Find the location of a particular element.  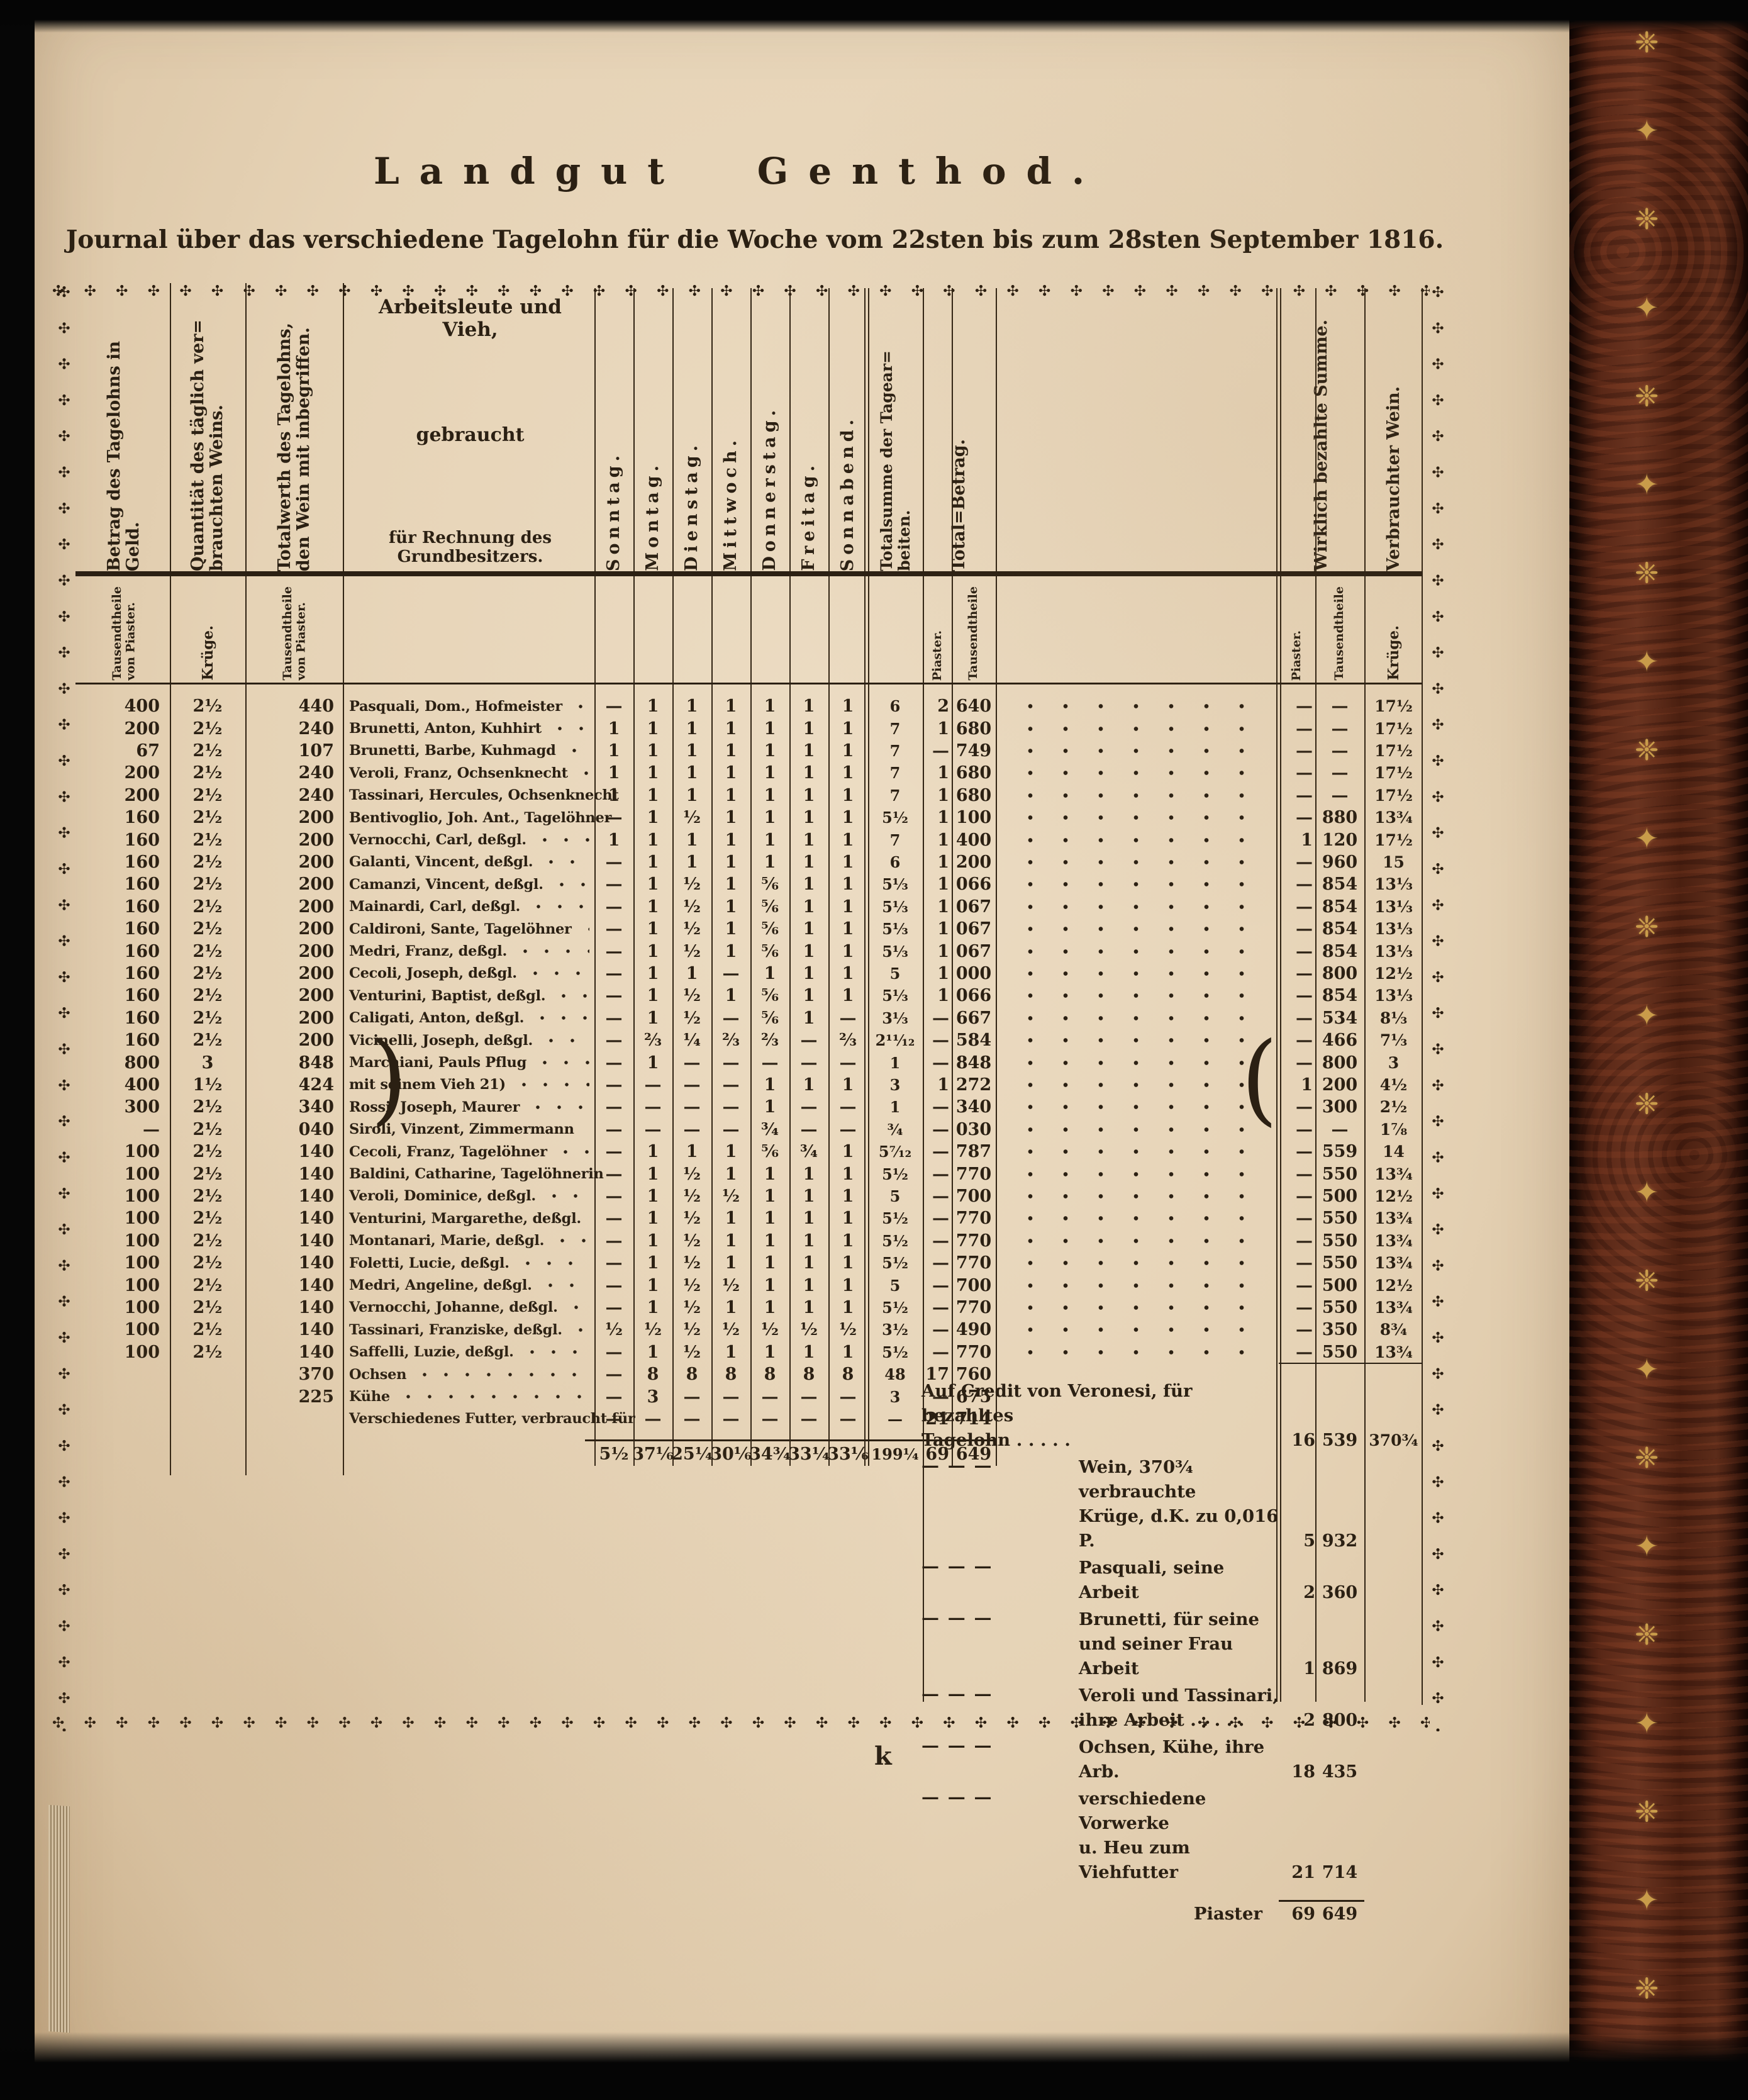

subhead-werth-tausendtheile-label: Tausendtheile von Piaster. is located at coordinates (294, 633).